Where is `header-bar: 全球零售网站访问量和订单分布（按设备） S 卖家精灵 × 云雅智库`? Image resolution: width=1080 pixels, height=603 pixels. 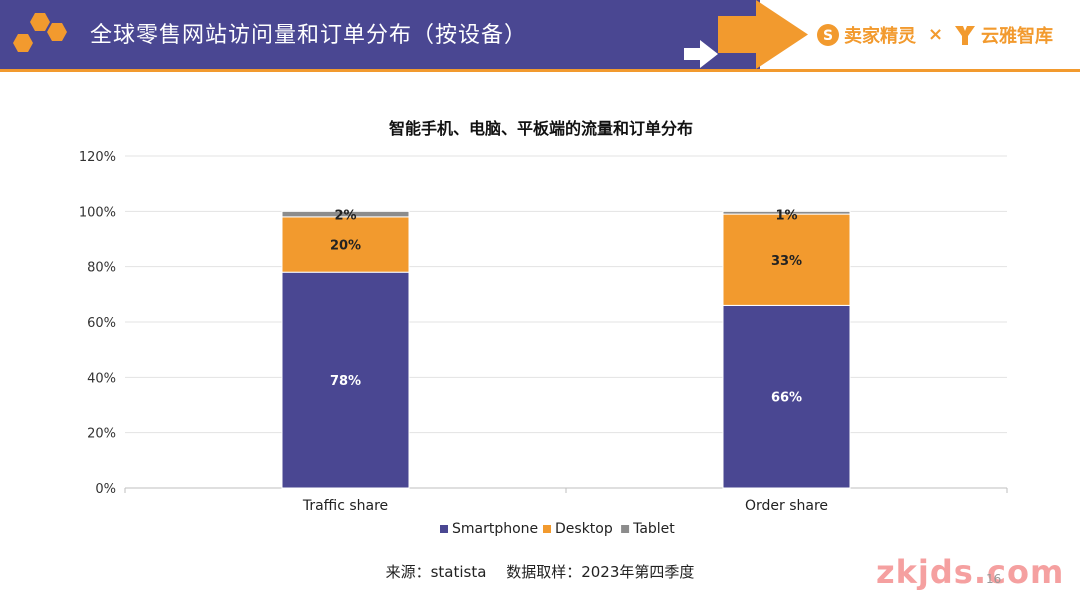 header-bar: 全球零售网站访问量和订单分布（按设备） S 卖家精灵 × 云雅智库 is located at coordinates (540, 36).